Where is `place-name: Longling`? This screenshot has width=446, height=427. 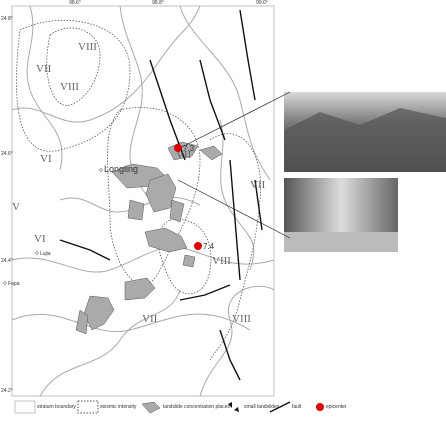
place-name: Longling is located at coordinates (121, 169).